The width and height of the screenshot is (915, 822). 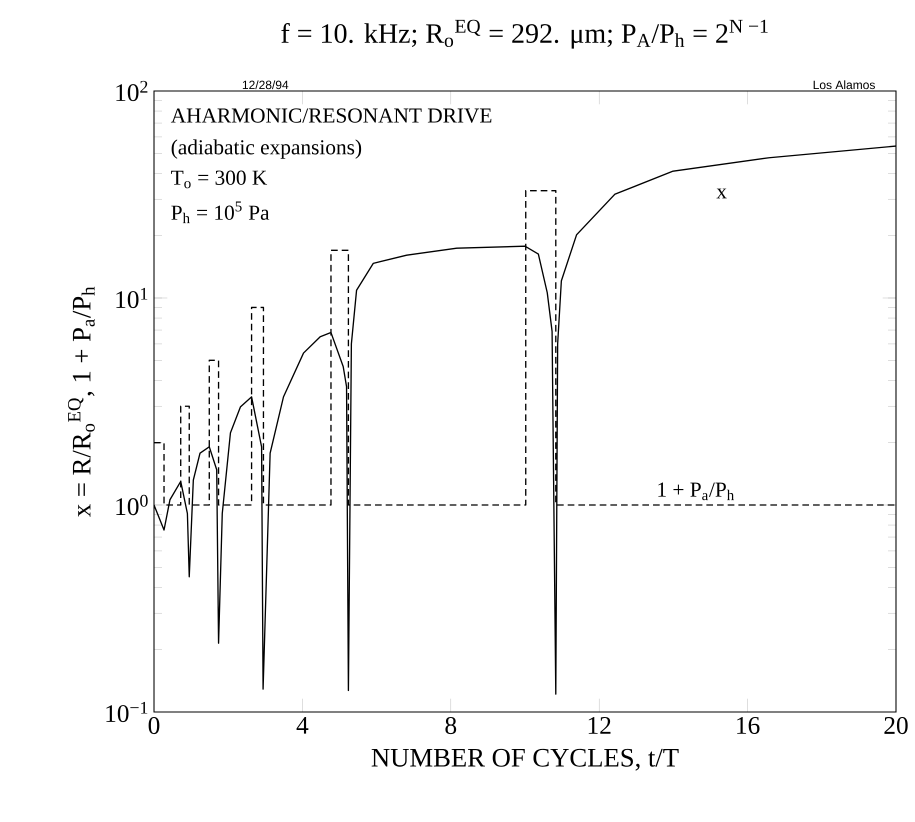 I want to click on y-tick-label: 10$^{0}$, so click(x=132, y=505).